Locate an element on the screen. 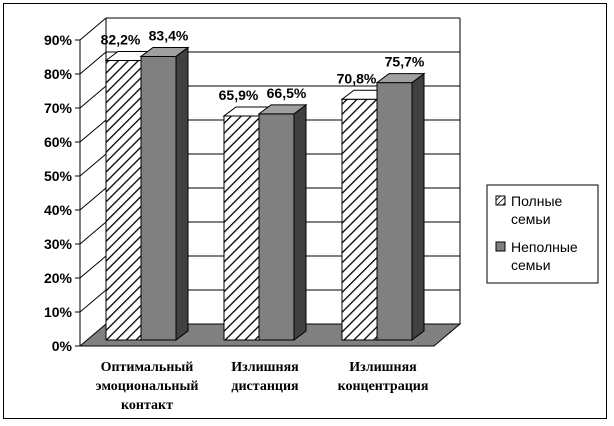 Image resolution: width=614 pixels, height=426 pixels. y-tick-label: 30% is located at coordinates (58, 244).